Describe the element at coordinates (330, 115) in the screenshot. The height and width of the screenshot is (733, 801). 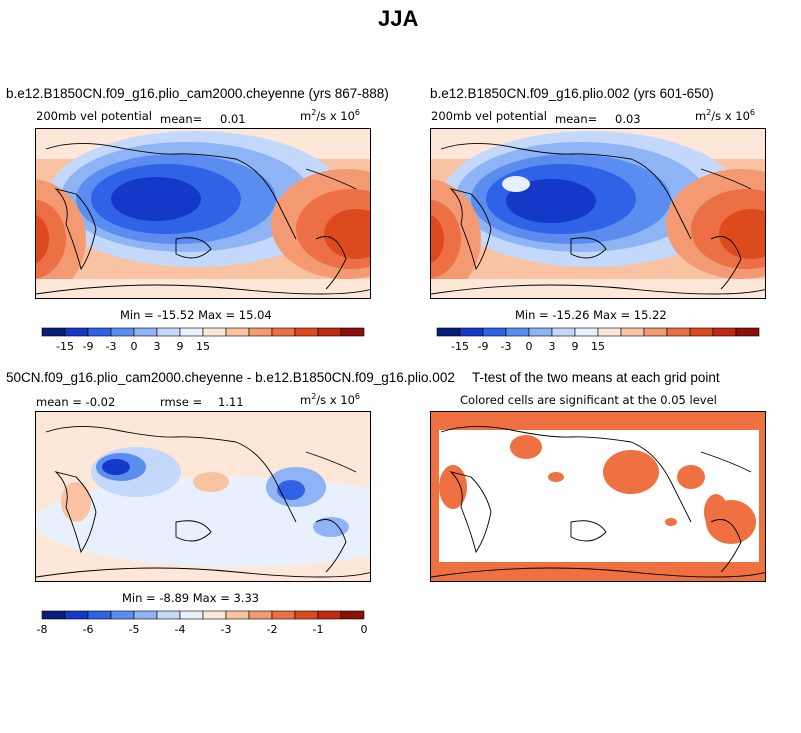
I see `panel1-units: m2/s x 106` at that location.